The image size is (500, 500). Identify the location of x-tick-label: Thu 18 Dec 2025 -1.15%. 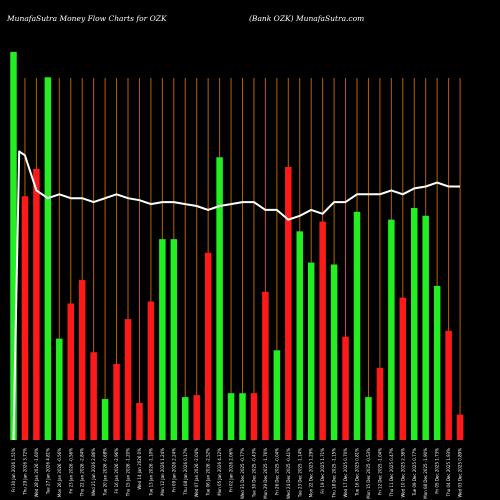
(334, 473).